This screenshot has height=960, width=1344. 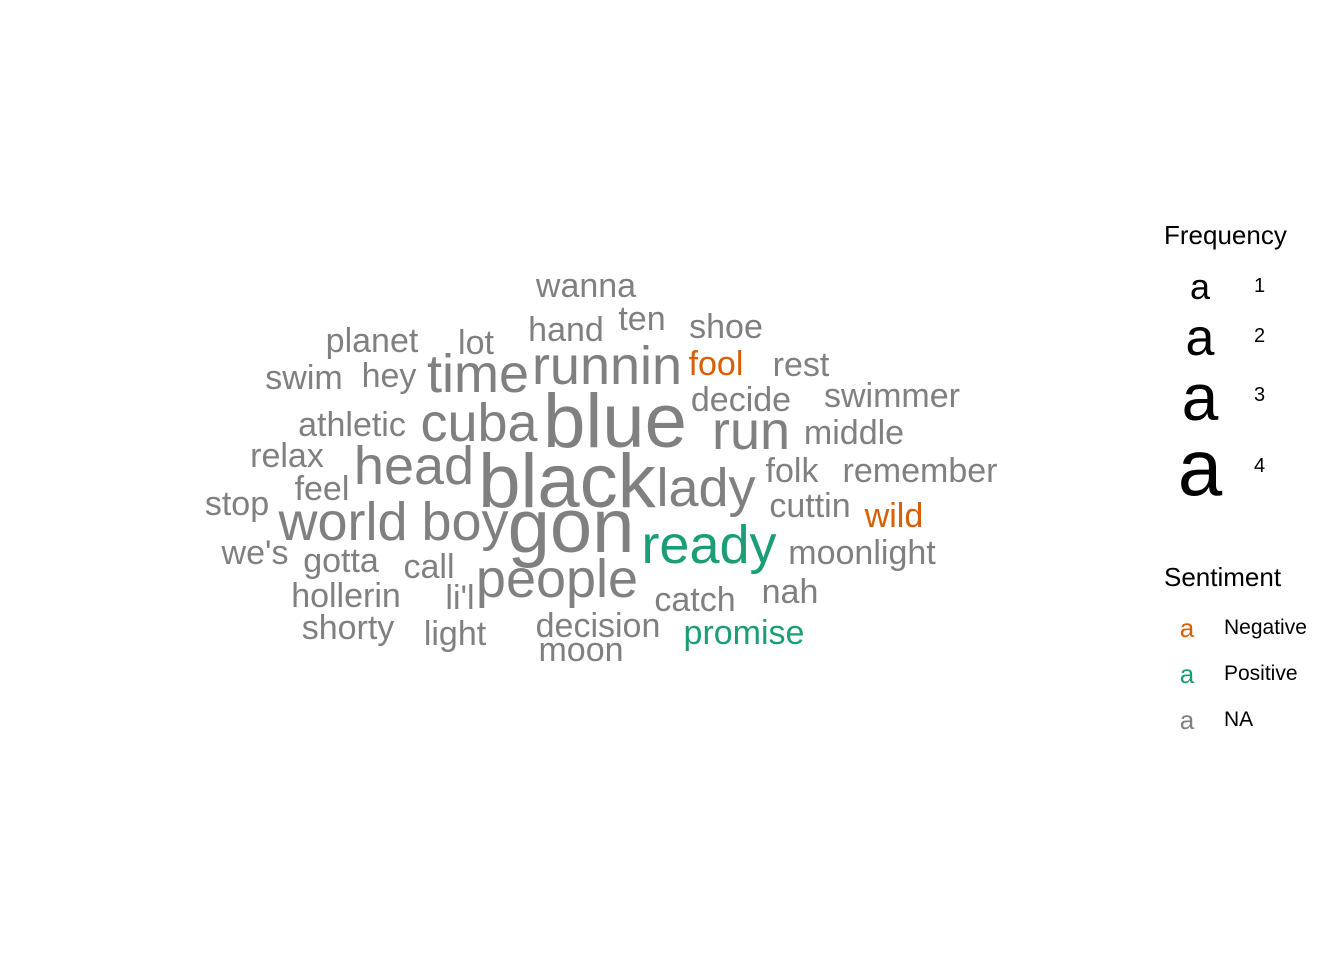 I want to click on sentiment-legend-glyph-negative: a, so click(x=1187, y=628).